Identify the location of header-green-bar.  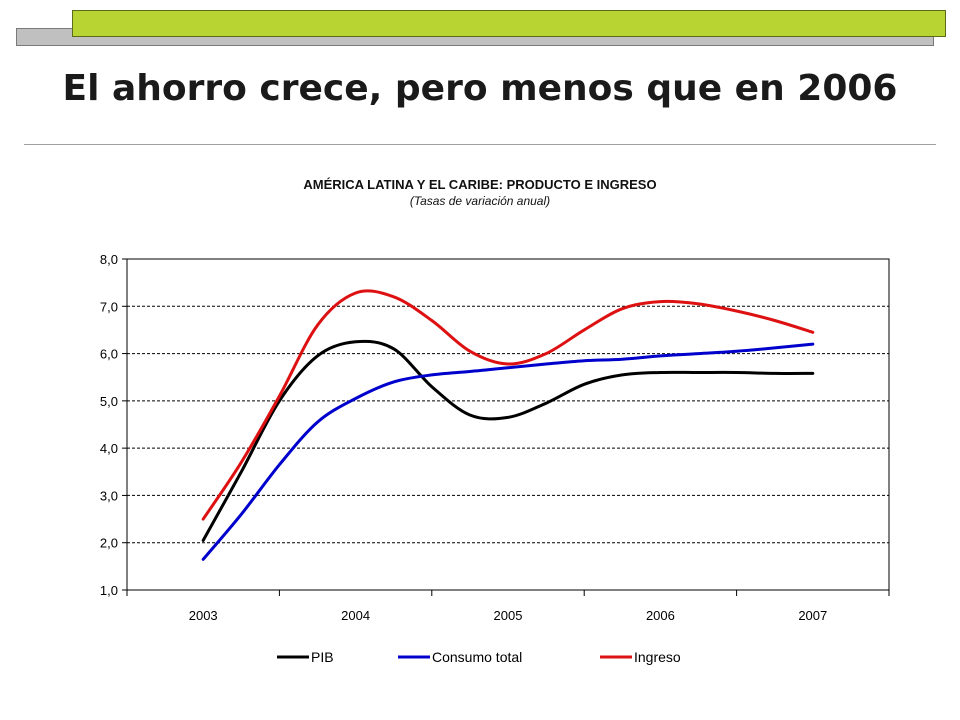
(509, 23).